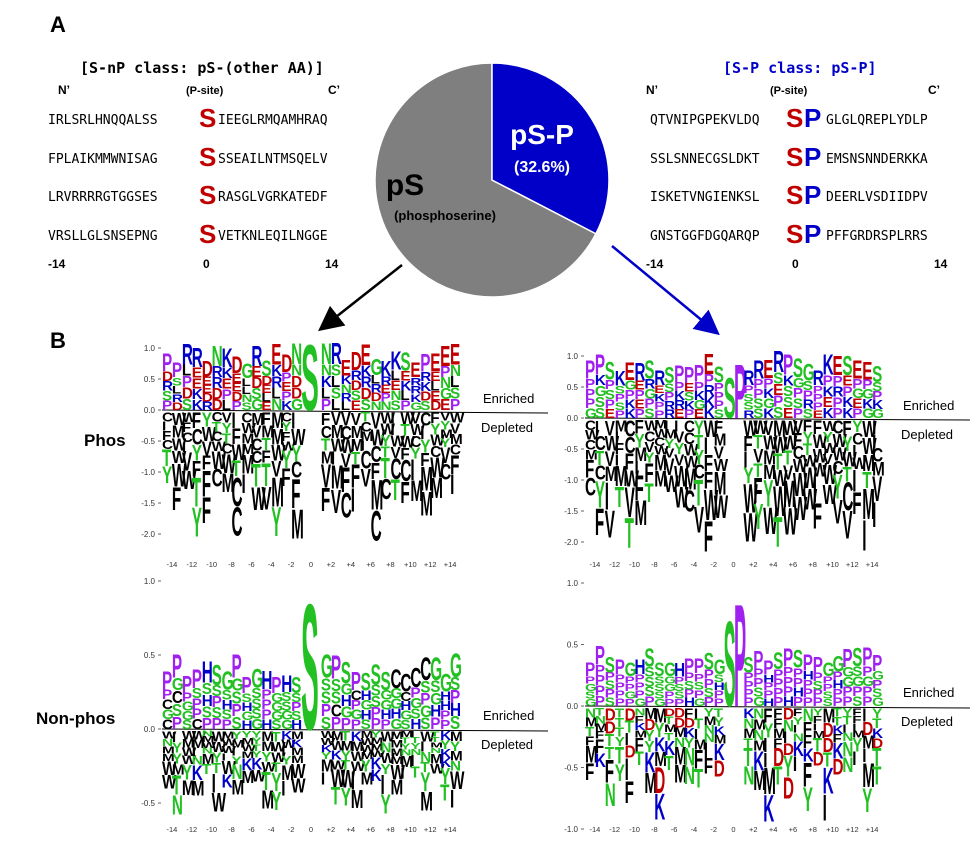 This screenshot has height=861, width=974. What do you see at coordinates (812, 157) in the screenshot?
I see `sp-center-p: P` at bounding box center [812, 157].